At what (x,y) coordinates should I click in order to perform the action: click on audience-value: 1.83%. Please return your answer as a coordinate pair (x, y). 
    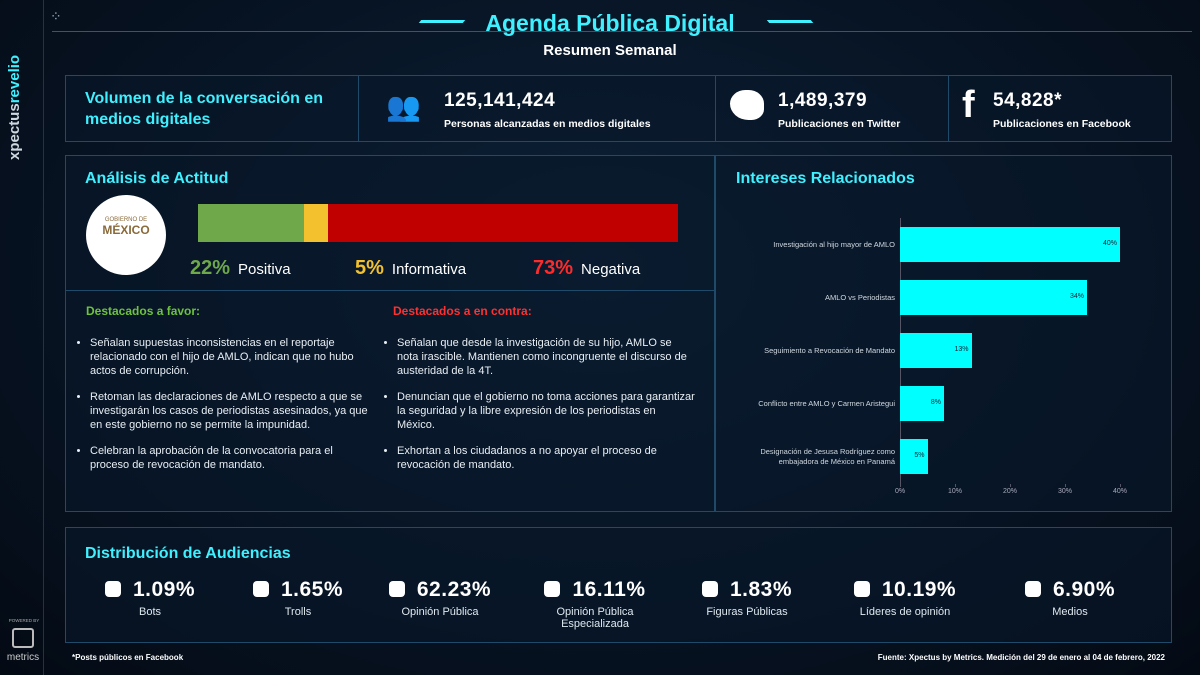
    Looking at the image, I should click on (761, 589).